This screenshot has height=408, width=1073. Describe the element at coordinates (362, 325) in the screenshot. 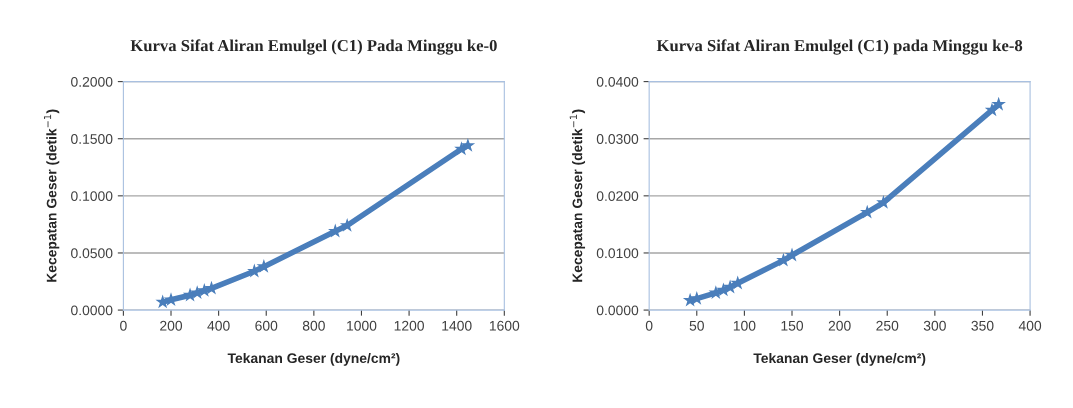

I see `x-tick-label: 1000` at that location.